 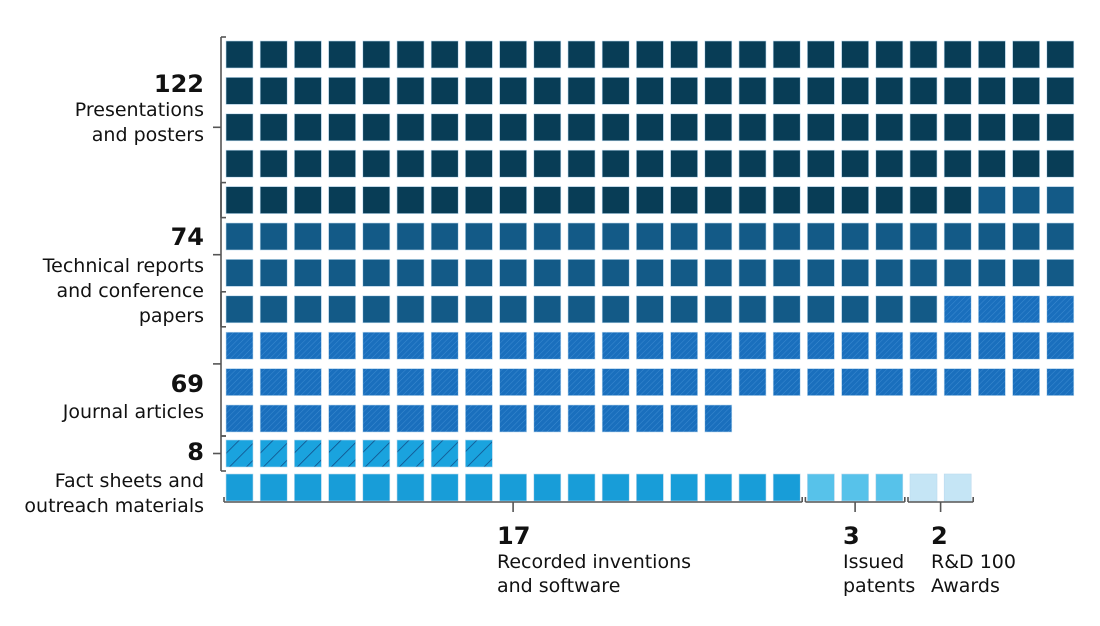 I want to click on left-group-label-3-1: outreach materials, so click(x=114, y=506).